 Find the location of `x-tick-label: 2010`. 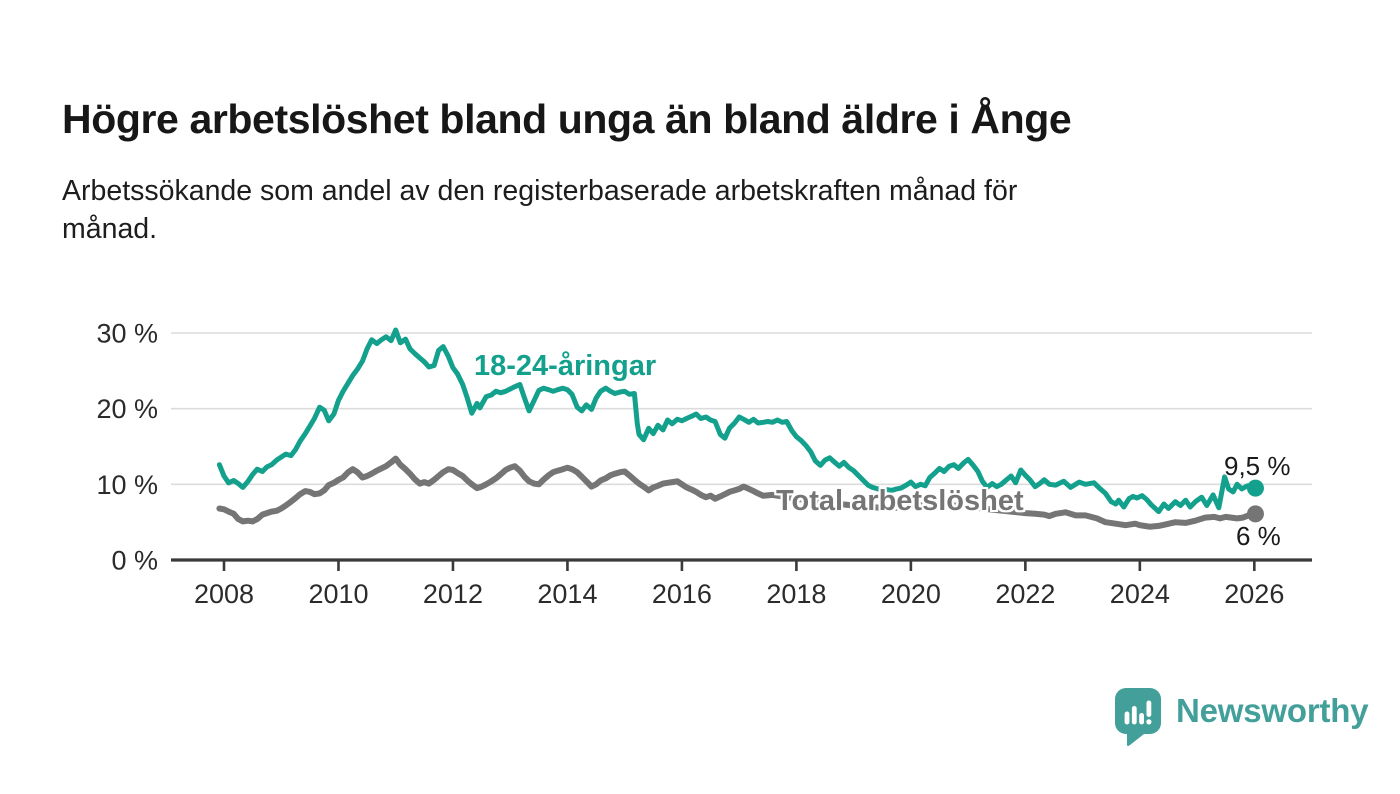

x-tick-label: 2010 is located at coordinates (338, 594).